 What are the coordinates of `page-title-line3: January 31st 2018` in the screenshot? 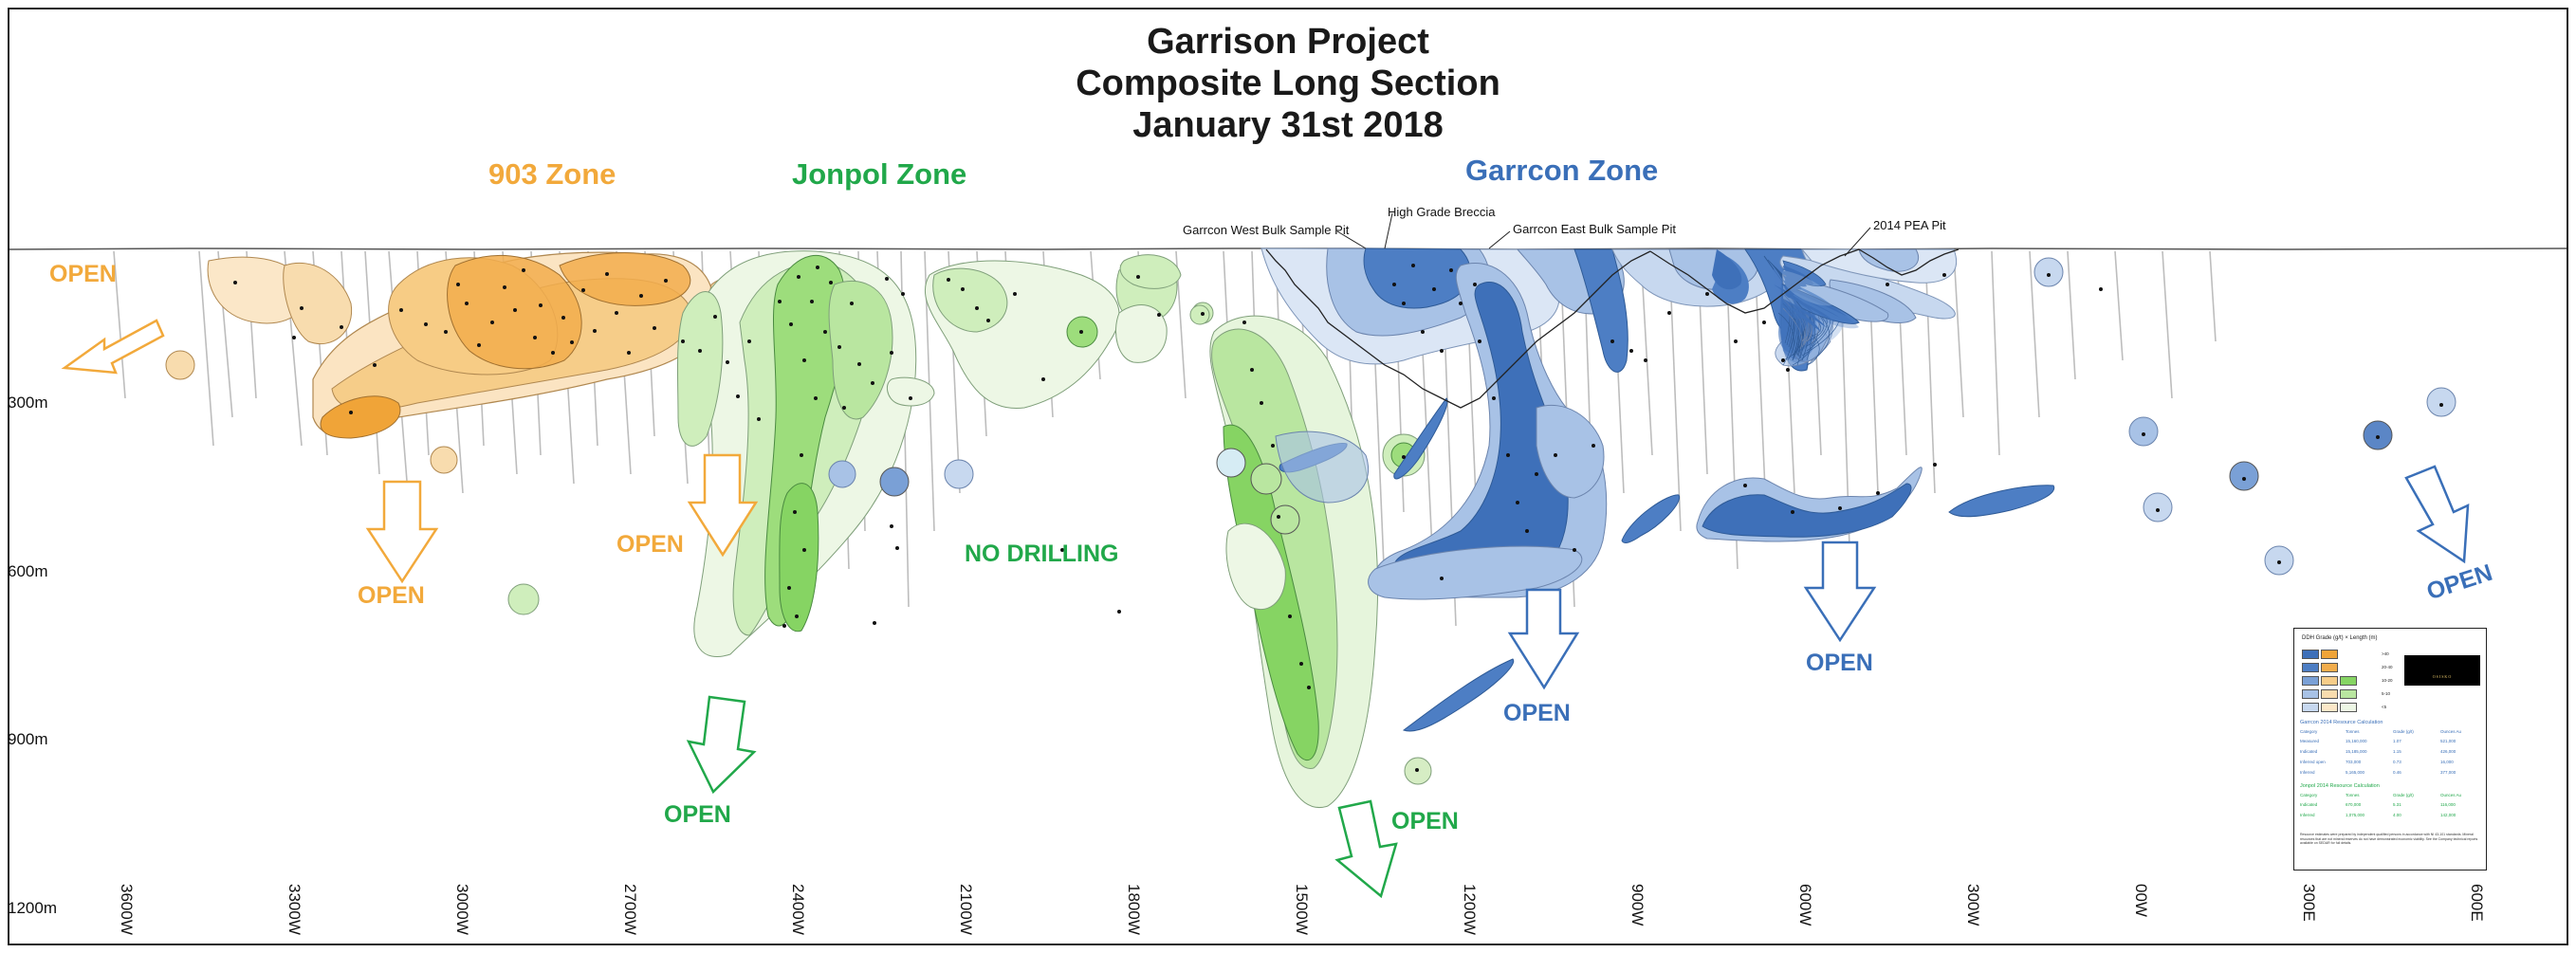 It's located at (1288, 125).